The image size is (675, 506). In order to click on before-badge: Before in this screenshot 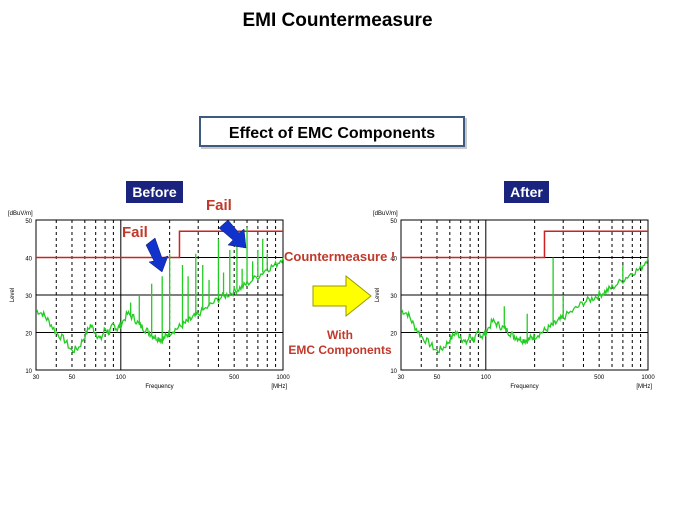, I will do `click(154, 192)`.